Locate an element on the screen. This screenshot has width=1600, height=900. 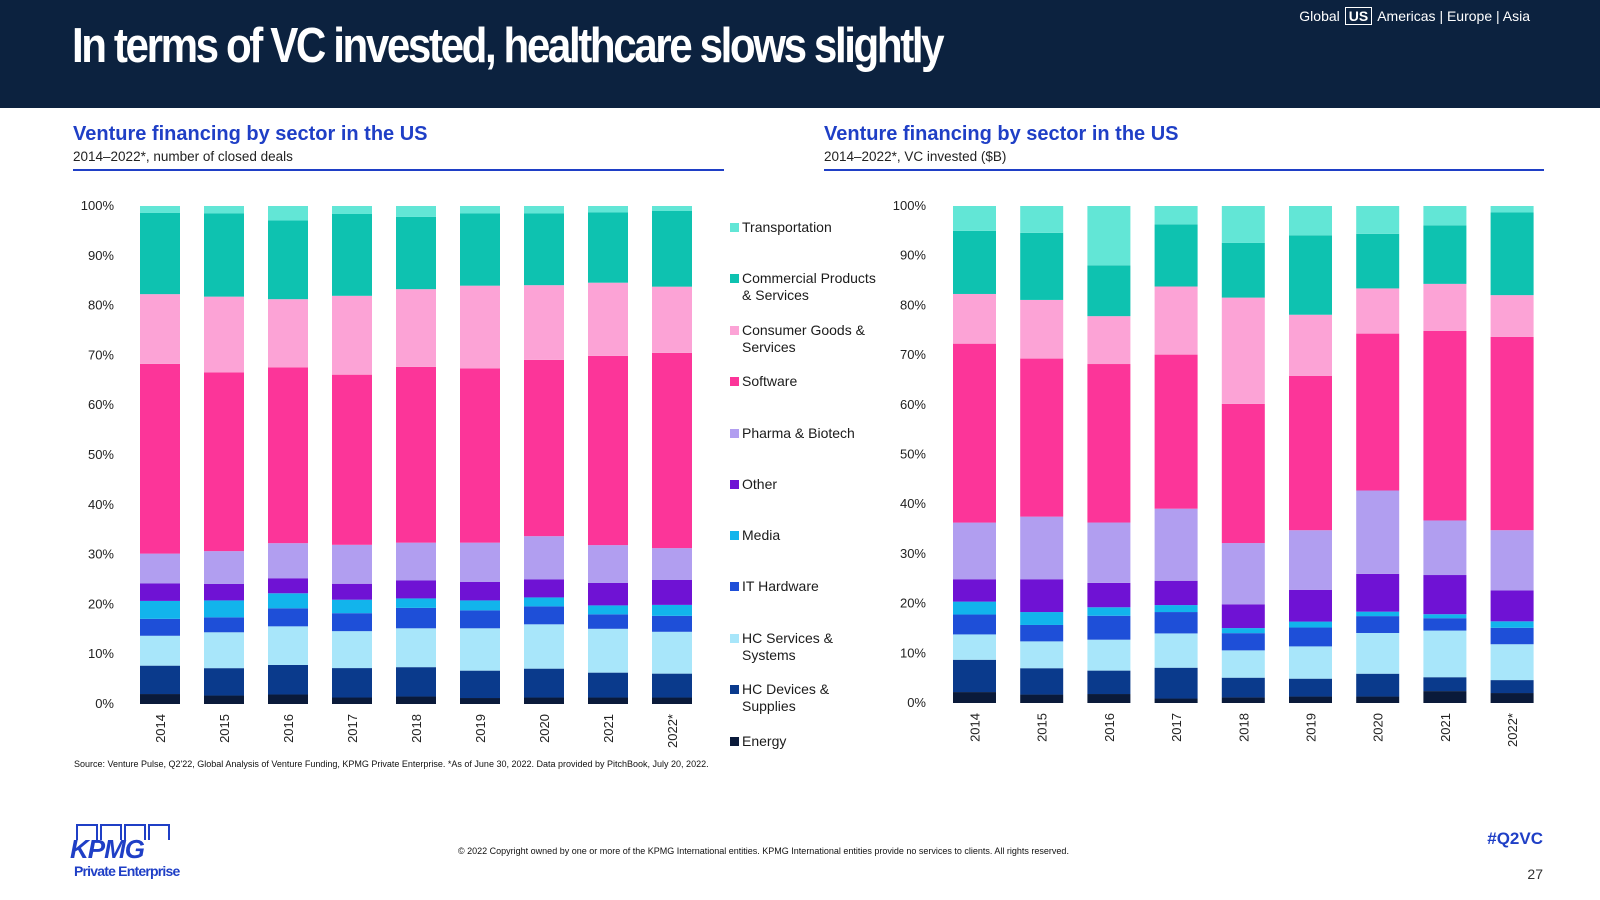
legend-item: Software is located at coordinates (763, 381).